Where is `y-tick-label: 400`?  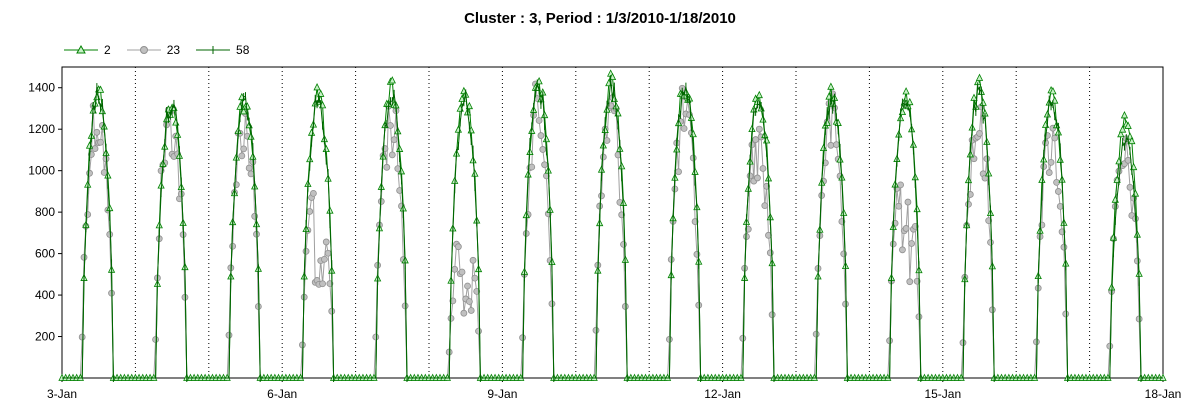 y-tick-label: 400 is located at coordinates (45, 295).